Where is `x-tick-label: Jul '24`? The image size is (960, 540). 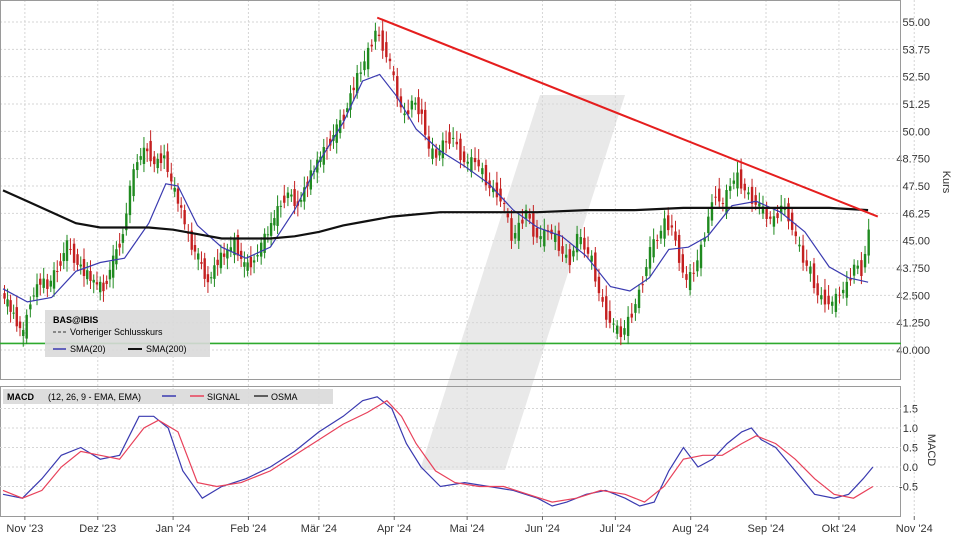
x-tick-label: Jul '24 is located at coordinates (615, 529).